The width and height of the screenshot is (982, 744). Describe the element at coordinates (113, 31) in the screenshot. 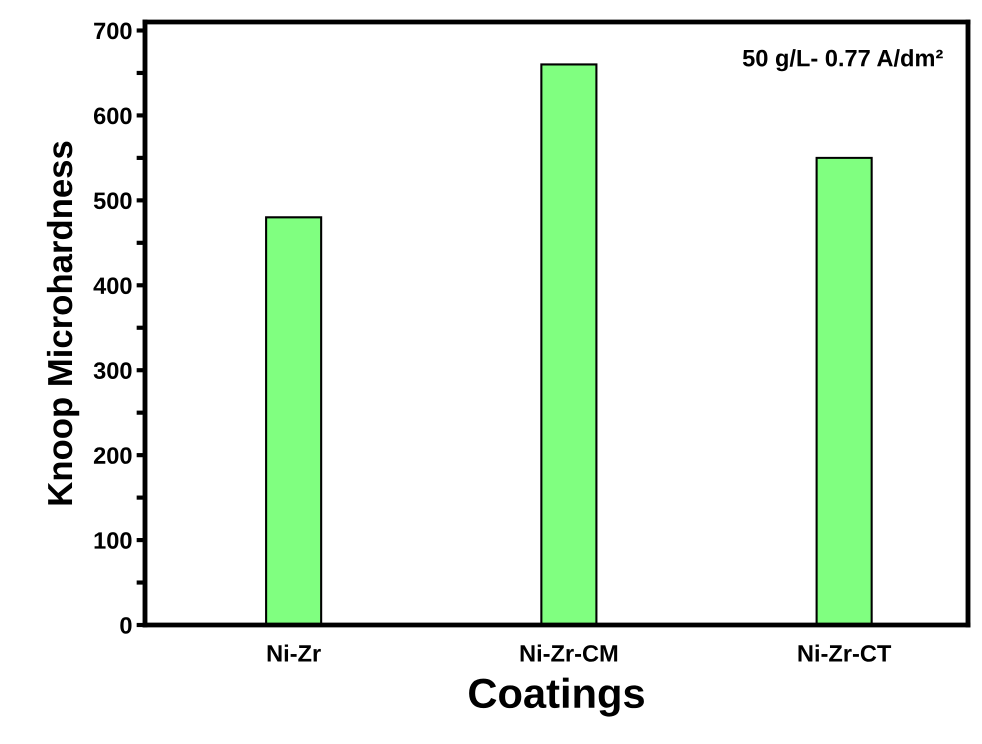

I see `y-tick-label: 700` at that location.